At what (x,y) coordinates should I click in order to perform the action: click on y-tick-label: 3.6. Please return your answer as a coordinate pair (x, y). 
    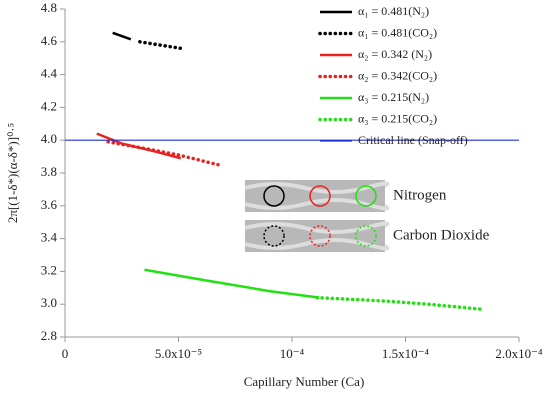
    Looking at the image, I should click on (49, 204).